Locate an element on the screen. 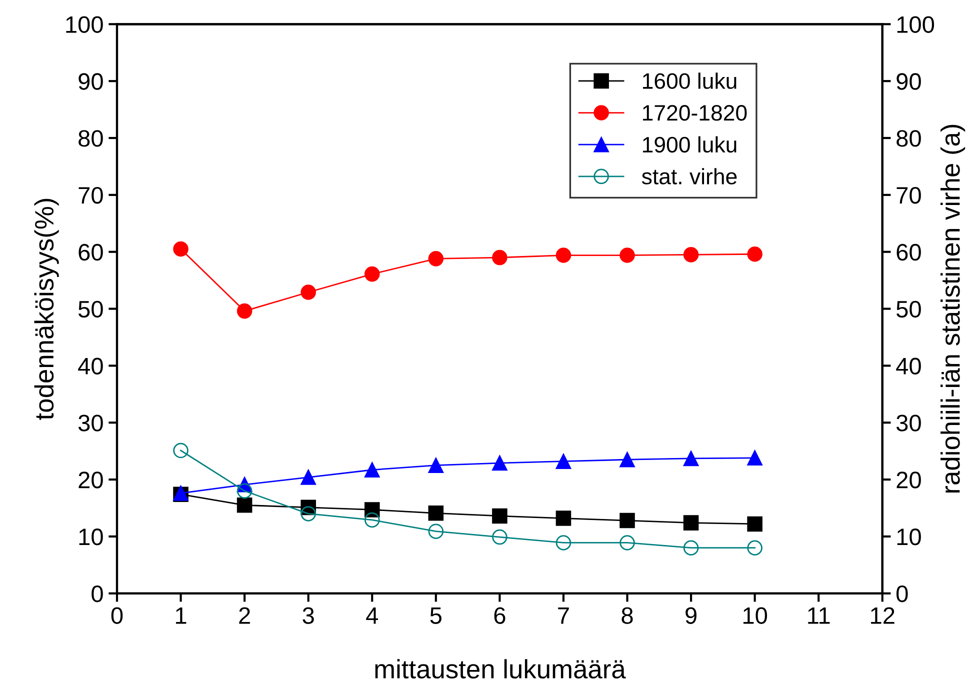  y2-axis-title: radiohiili-iän statistinen virhe (a) is located at coordinates (953, 308).